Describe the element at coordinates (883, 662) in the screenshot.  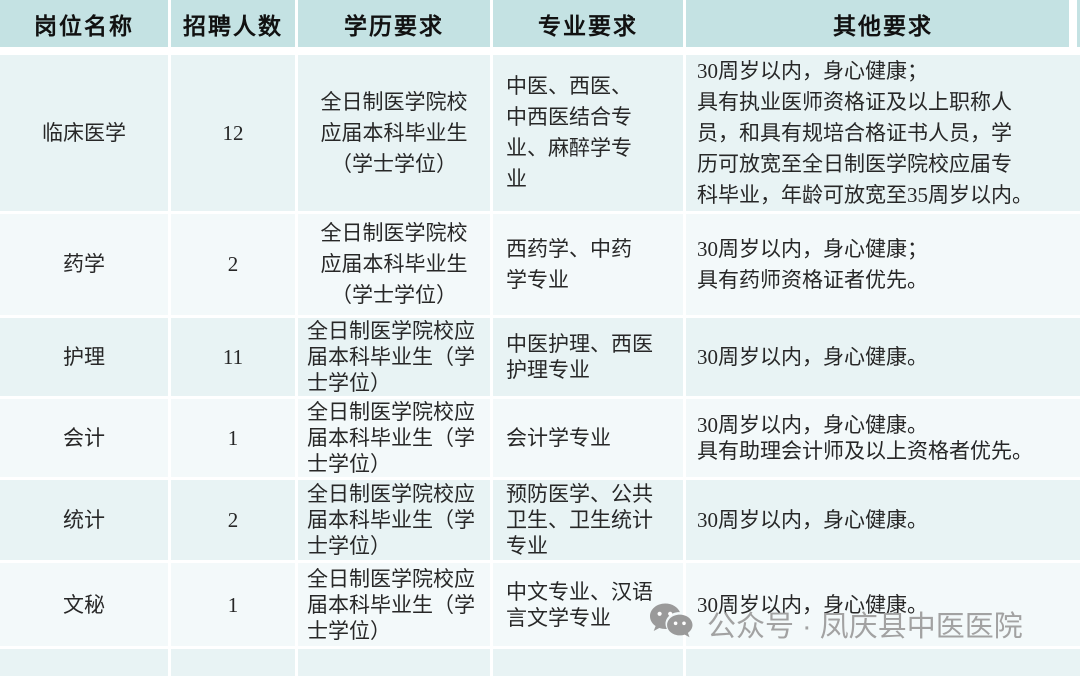
I see `cell-other` at that location.